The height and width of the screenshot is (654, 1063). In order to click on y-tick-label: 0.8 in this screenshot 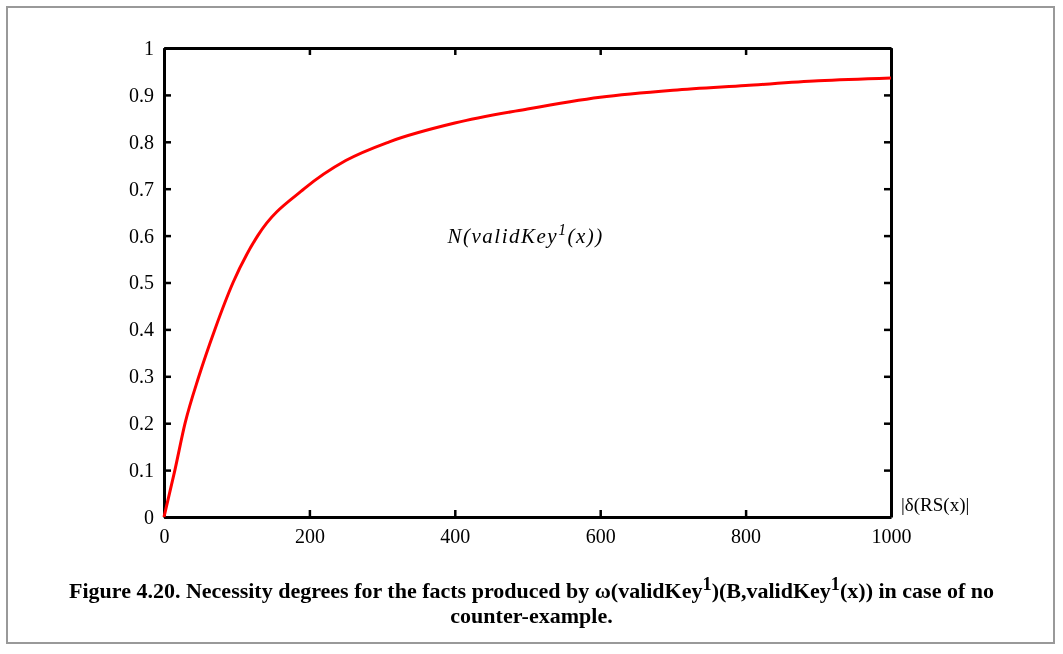, I will do `click(141, 141)`.